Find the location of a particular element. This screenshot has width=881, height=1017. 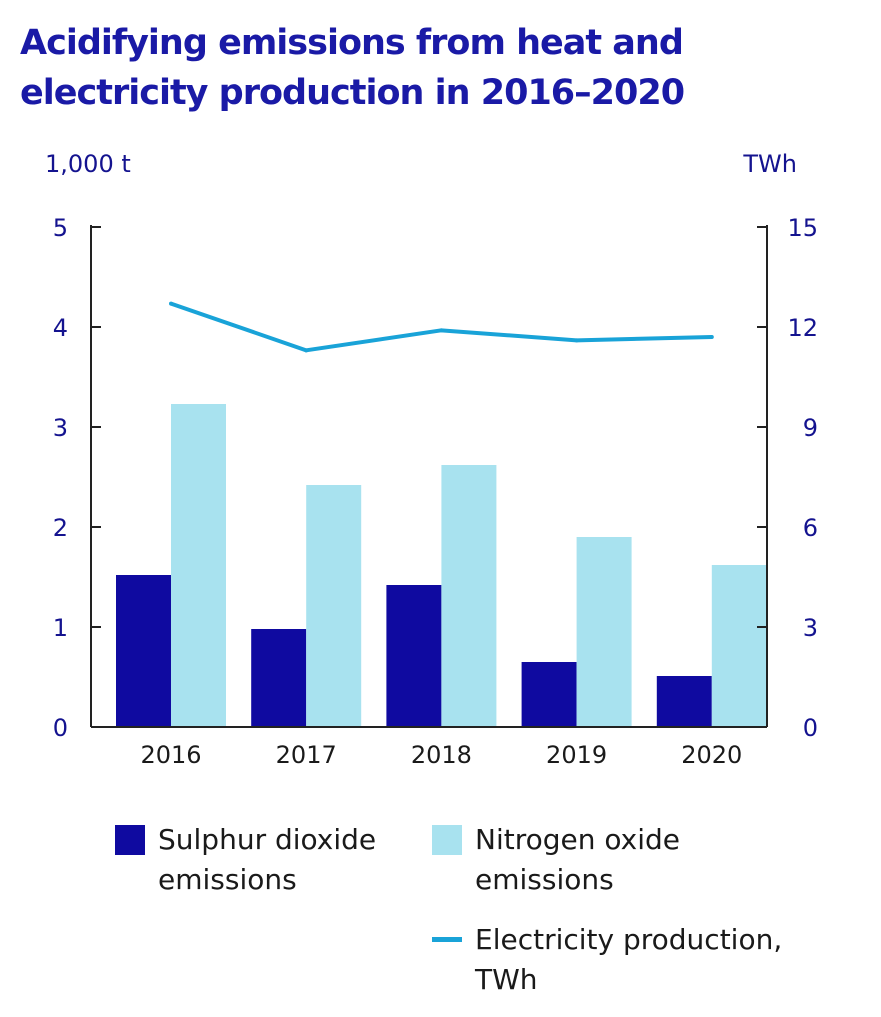

x-tick-label-2018: 2018 is located at coordinates (441, 755).